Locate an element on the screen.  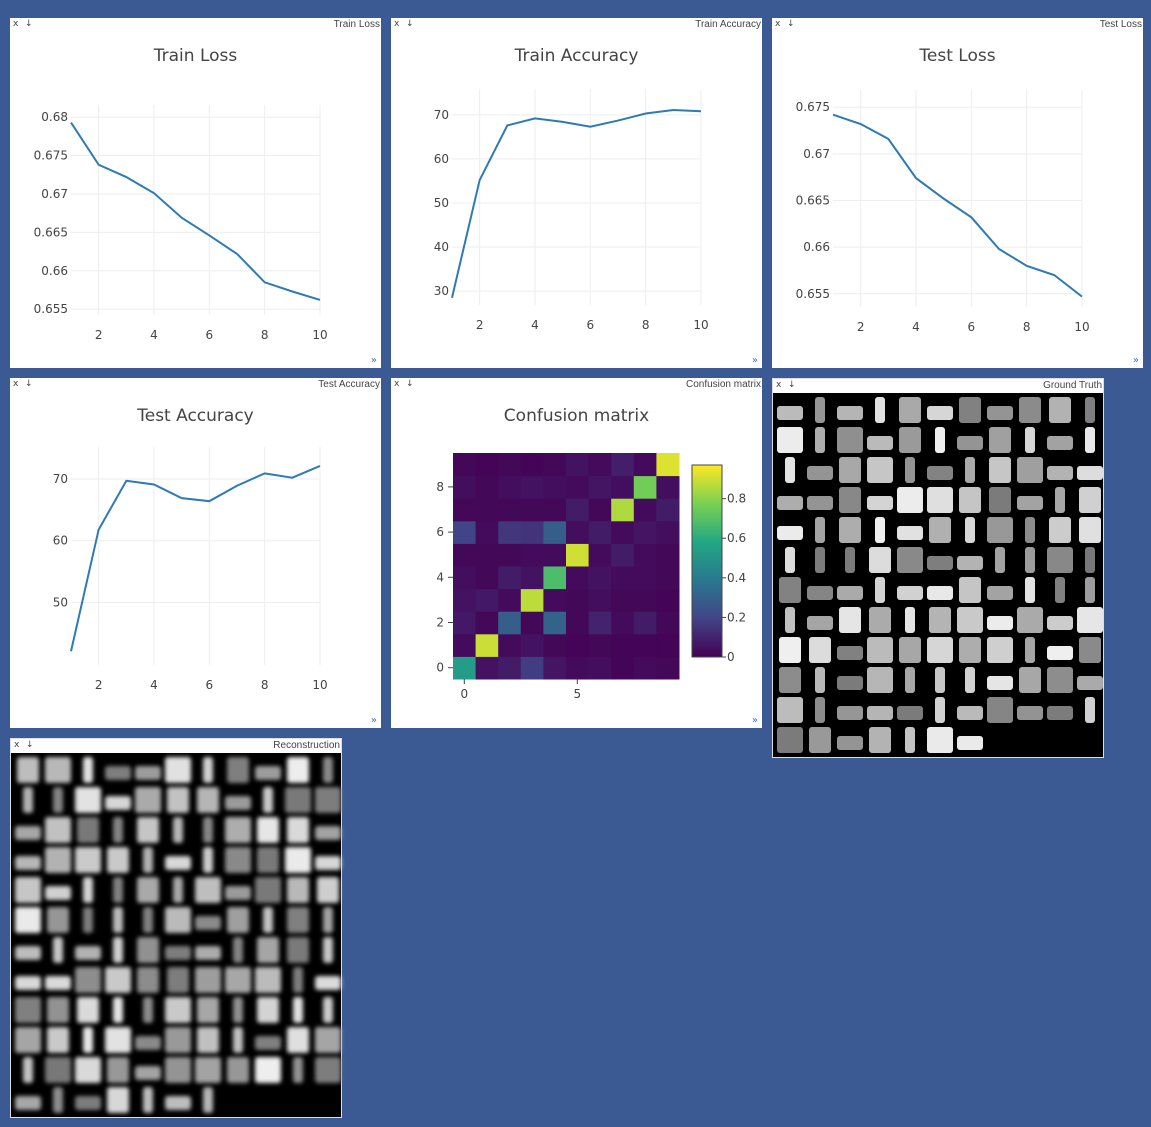
test-loss-chart: 0.655 0.66 0.665 0.67 0.675 2 4 6 8 10 is located at coordinates (957, 193).